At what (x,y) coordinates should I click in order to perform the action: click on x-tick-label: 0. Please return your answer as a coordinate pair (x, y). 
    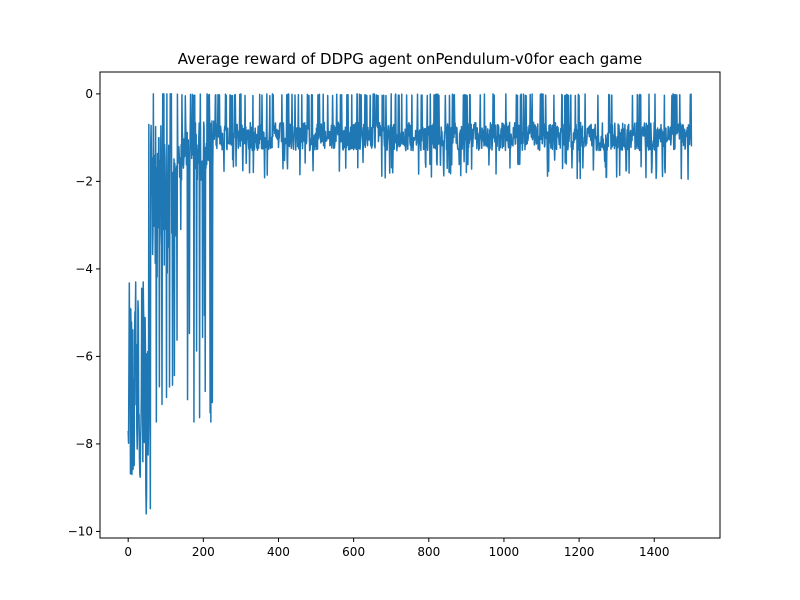
    Looking at the image, I should click on (128, 552).